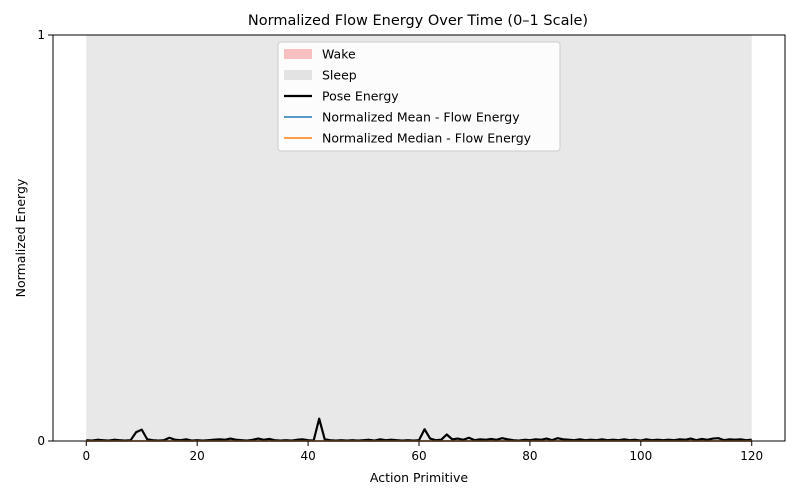  What do you see at coordinates (307, 456) in the screenshot?
I see `x-tick-label-2: 40` at bounding box center [307, 456].